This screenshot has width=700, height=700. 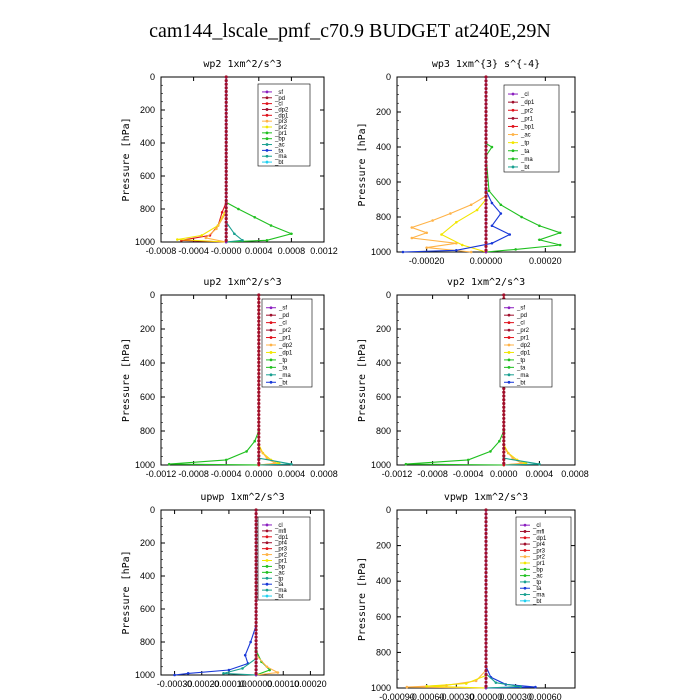 What do you see at coordinates (287, 343) in the screenshot?
I see `legend-box` at bounding box center [287, 343].